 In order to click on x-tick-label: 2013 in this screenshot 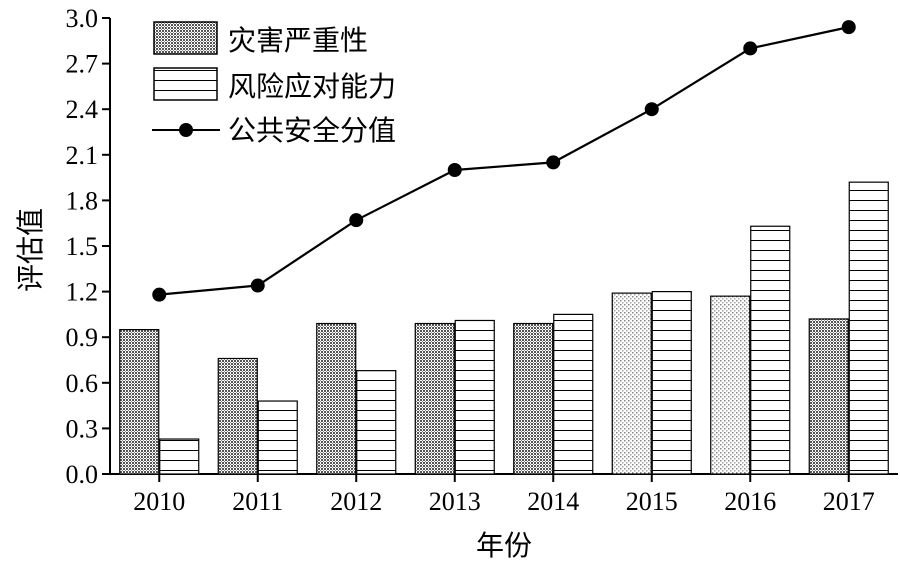, I will do `click(455, 501)`.